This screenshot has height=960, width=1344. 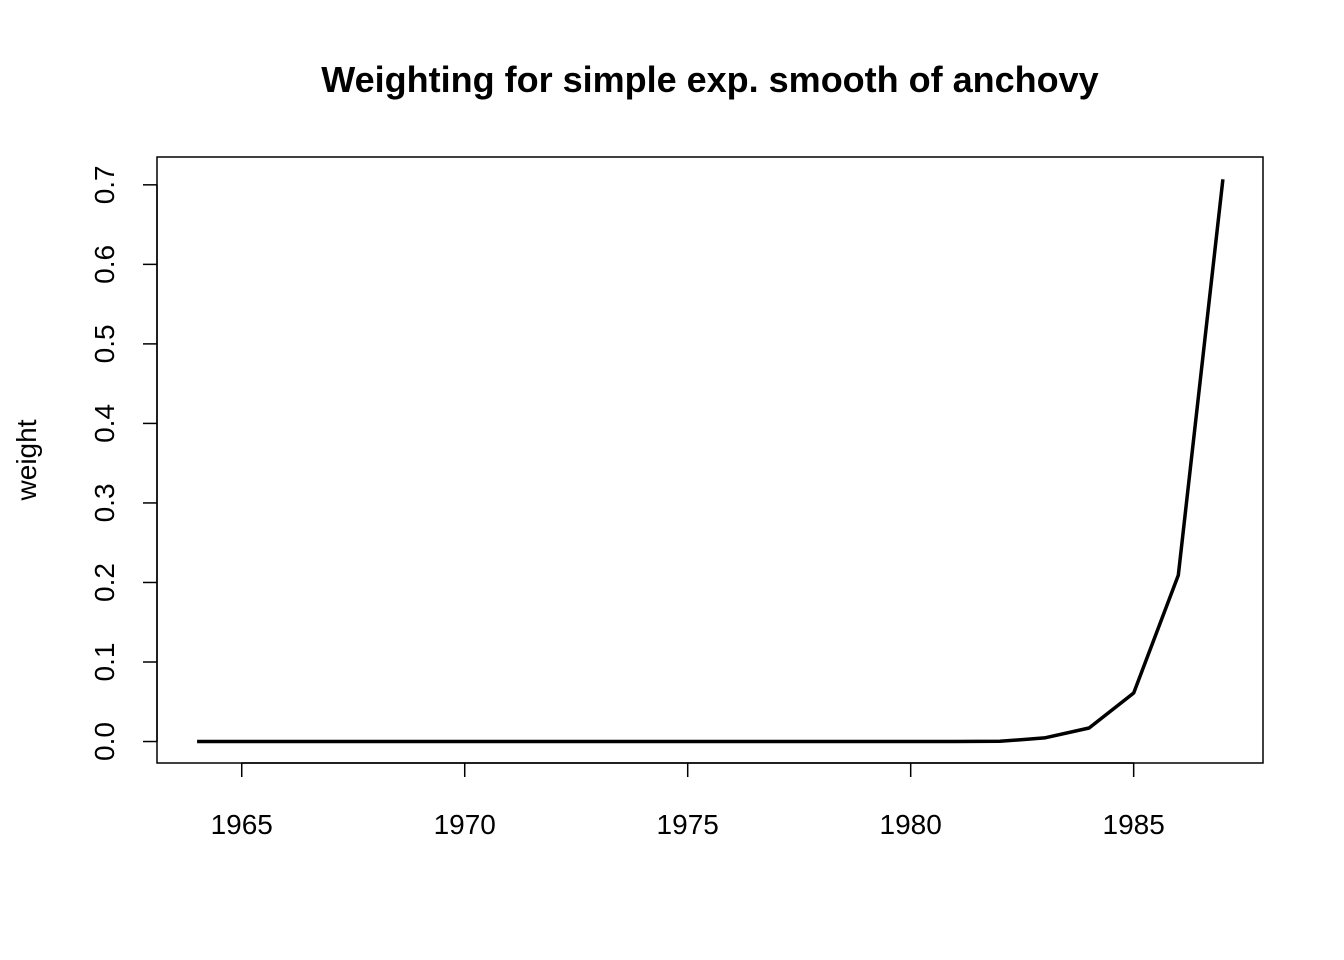 I want to click on x-tick-label: 1980, so click(x=911, y=824).